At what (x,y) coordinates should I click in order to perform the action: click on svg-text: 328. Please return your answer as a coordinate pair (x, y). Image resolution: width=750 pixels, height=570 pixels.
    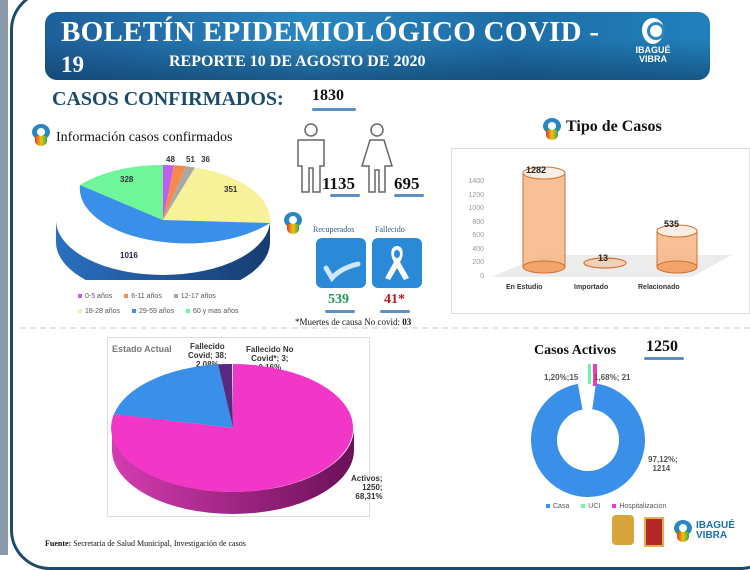
    Looking at the image, I should click on (127, 179).